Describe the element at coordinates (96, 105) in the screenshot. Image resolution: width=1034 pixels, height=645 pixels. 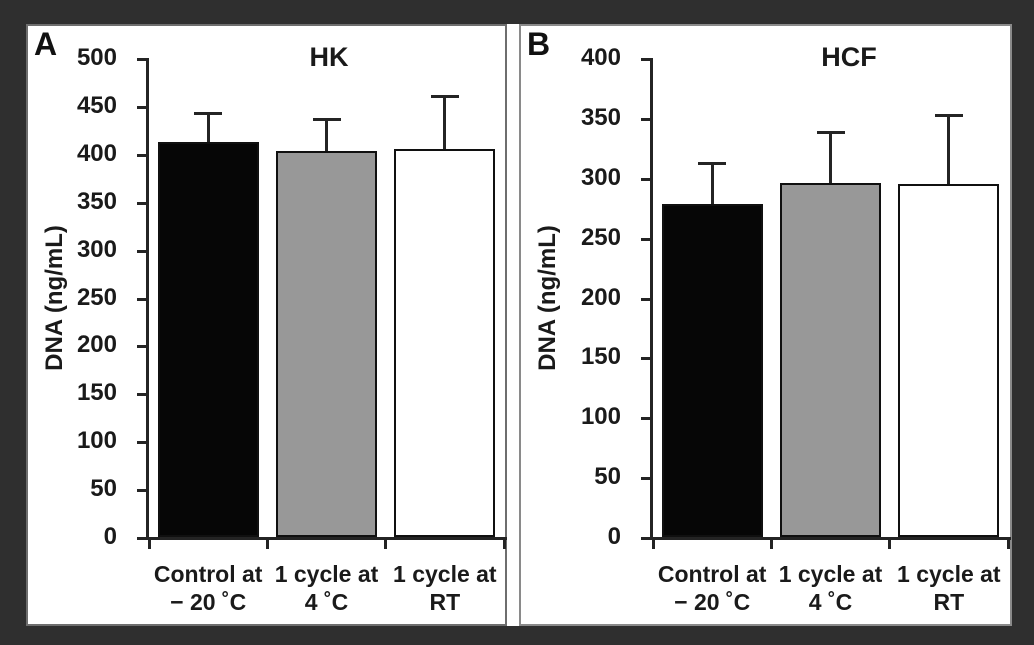
I see `y-tick-label: 450` at that location.